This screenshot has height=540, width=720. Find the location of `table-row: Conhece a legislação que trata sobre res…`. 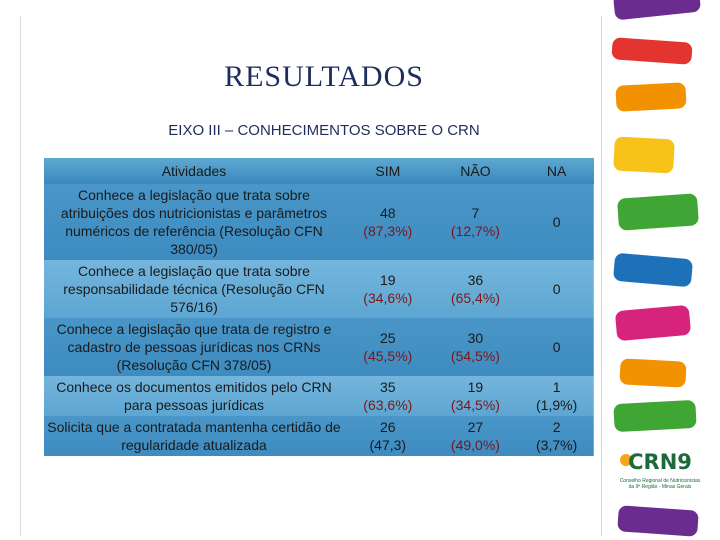

table-row: Conhece a legislação que trata sobre res… is located at coordinates (319, 289).